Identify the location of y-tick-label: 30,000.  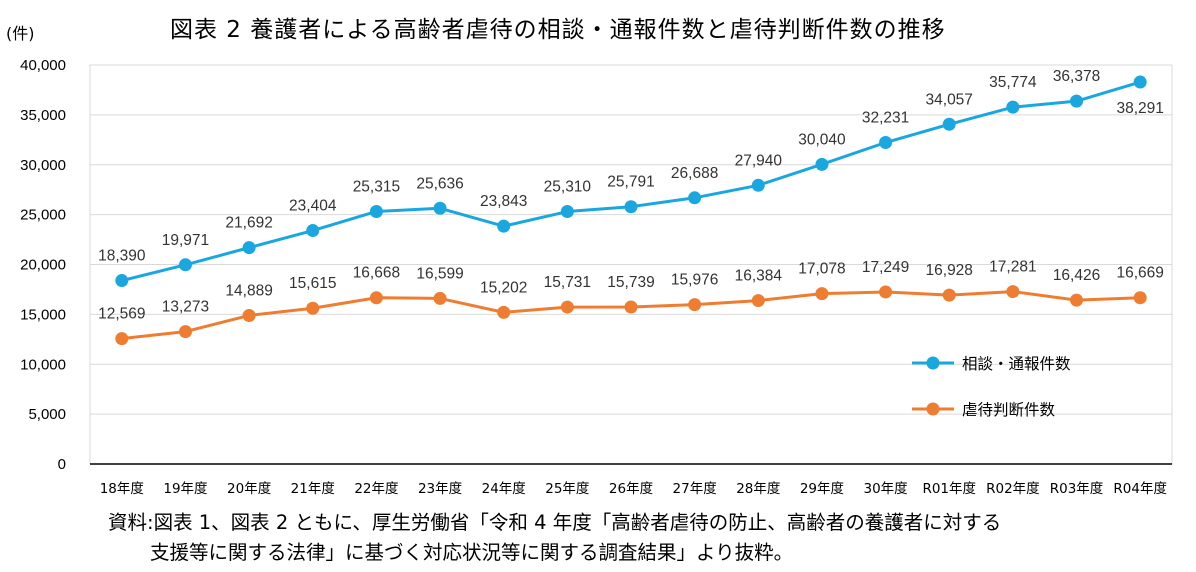
(43, 165).